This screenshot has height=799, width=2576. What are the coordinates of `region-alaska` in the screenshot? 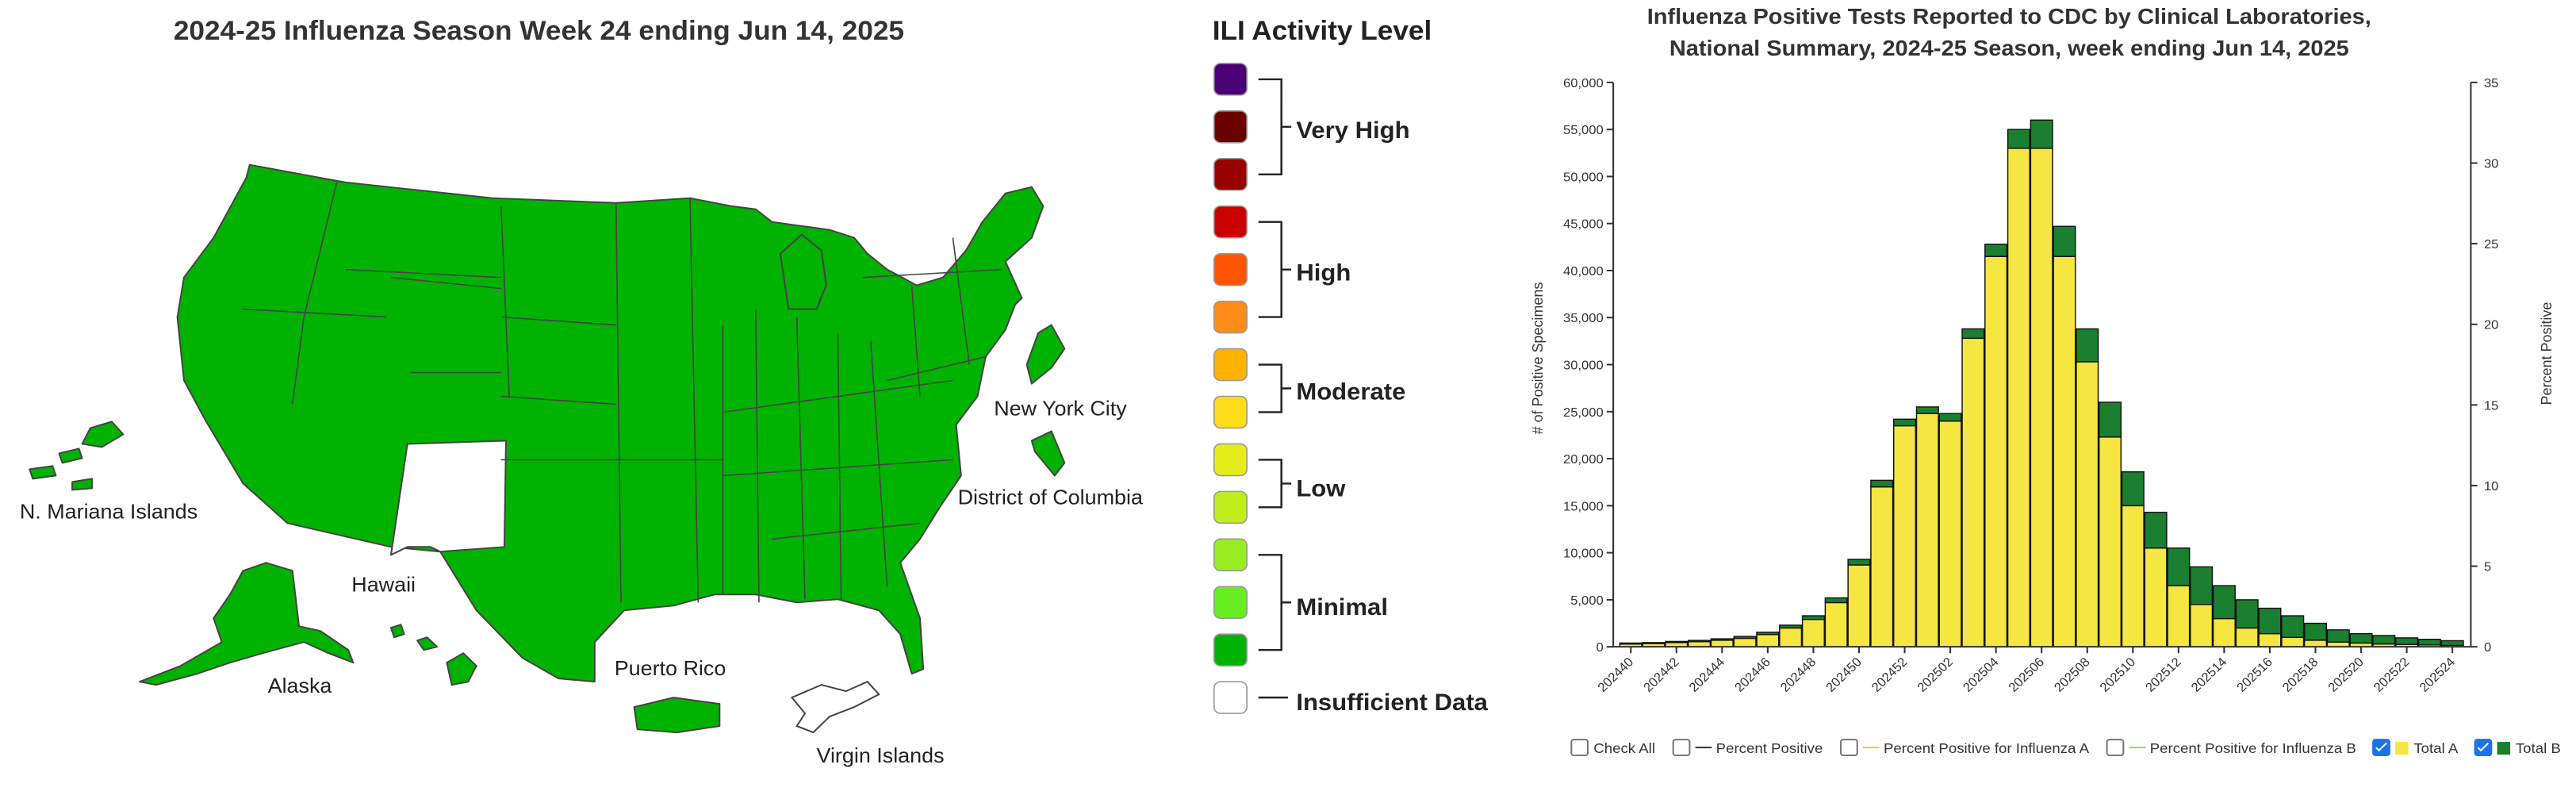 It's located at (247, 624).